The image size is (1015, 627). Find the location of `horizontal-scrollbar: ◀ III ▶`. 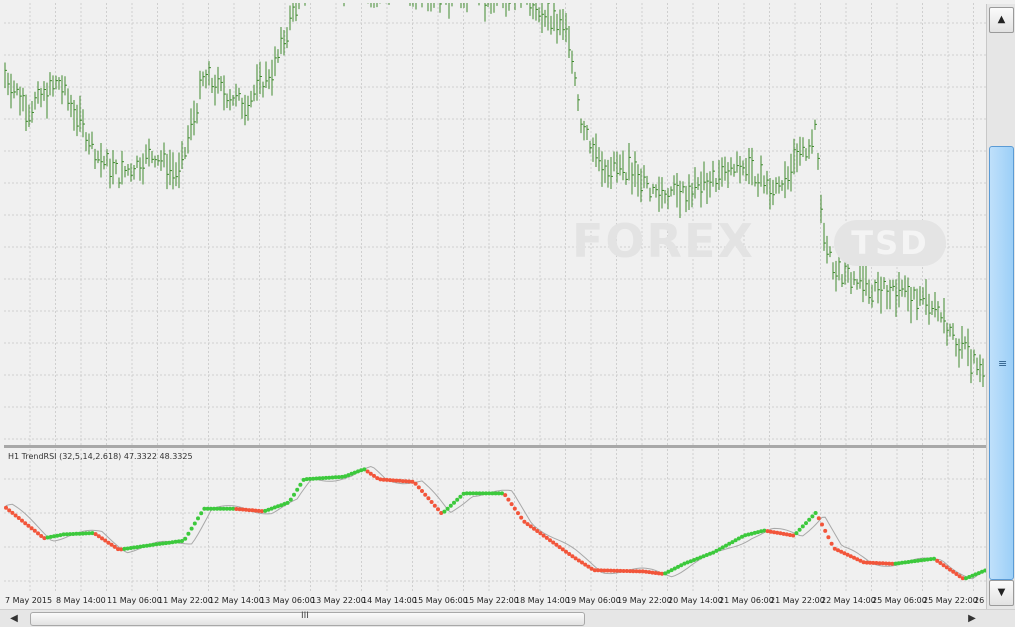

horizontal-scrollbar: ◀ III ▶ is located at coordinates (507, 618).